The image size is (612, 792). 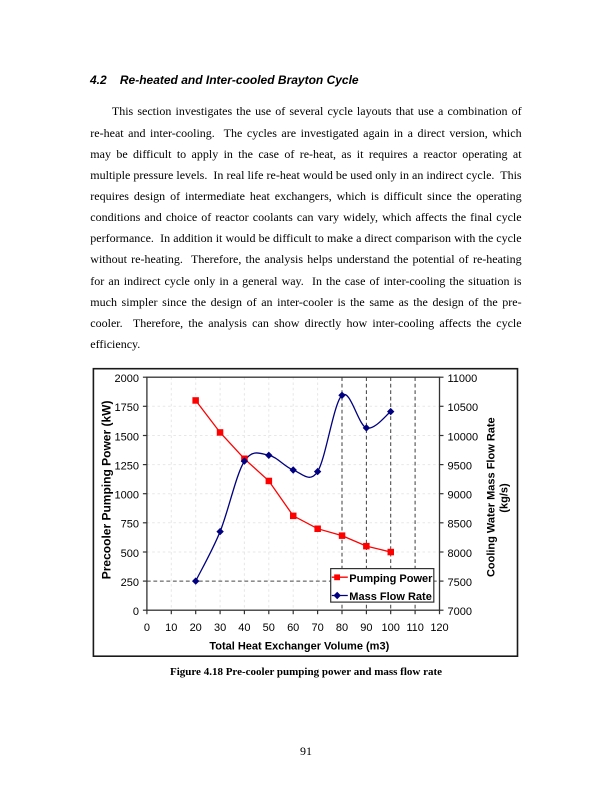 I want to click on svg-text: 8000, so click(x=460, y=554).